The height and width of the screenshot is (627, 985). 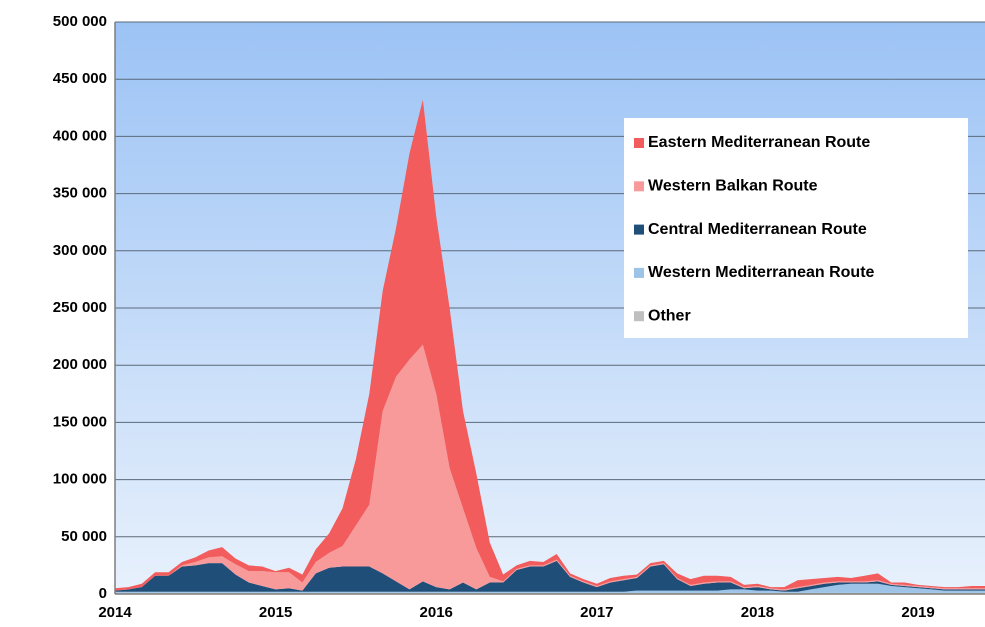 What do you see at coordinates (80, 307) in the screenshot?
I see `y-tick-label: 250 000` at bounding box center [80, 307].